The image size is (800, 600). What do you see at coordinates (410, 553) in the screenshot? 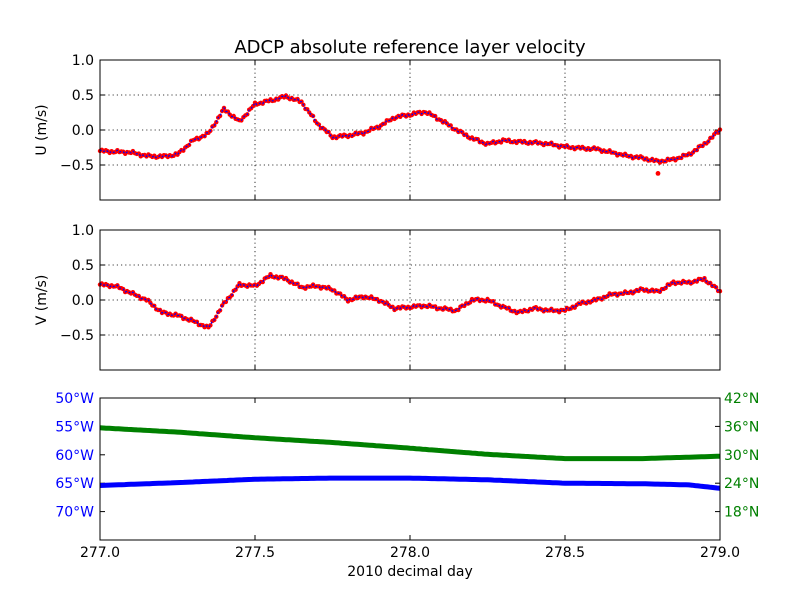
I see `x-tick-label: 278.0` at bounding box center [410, 553].